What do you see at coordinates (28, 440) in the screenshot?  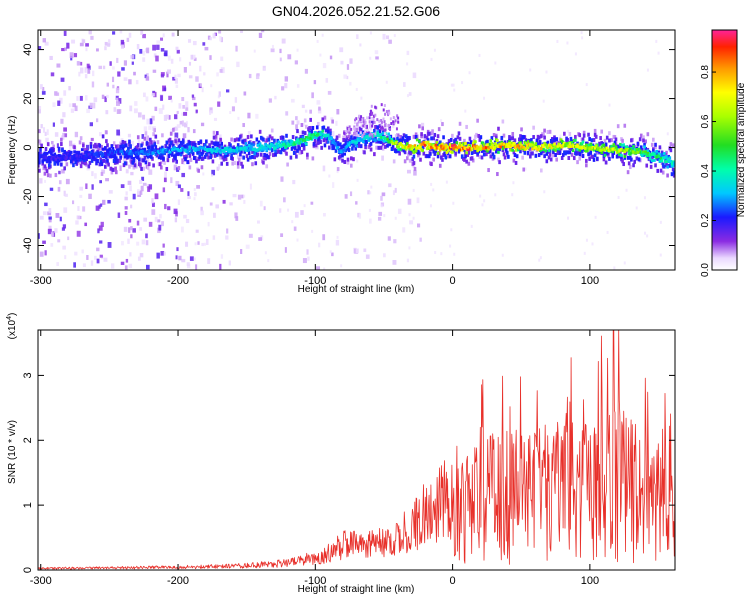 I see `snr-y-tick-label-2: 2` at bounding box center [28, 440].